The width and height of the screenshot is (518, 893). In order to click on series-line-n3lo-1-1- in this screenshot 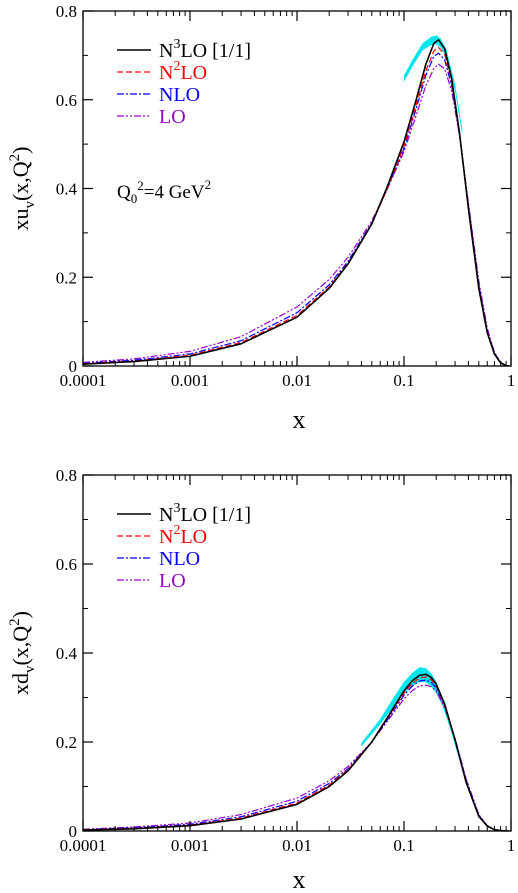, I will do `click(296, 752)`.